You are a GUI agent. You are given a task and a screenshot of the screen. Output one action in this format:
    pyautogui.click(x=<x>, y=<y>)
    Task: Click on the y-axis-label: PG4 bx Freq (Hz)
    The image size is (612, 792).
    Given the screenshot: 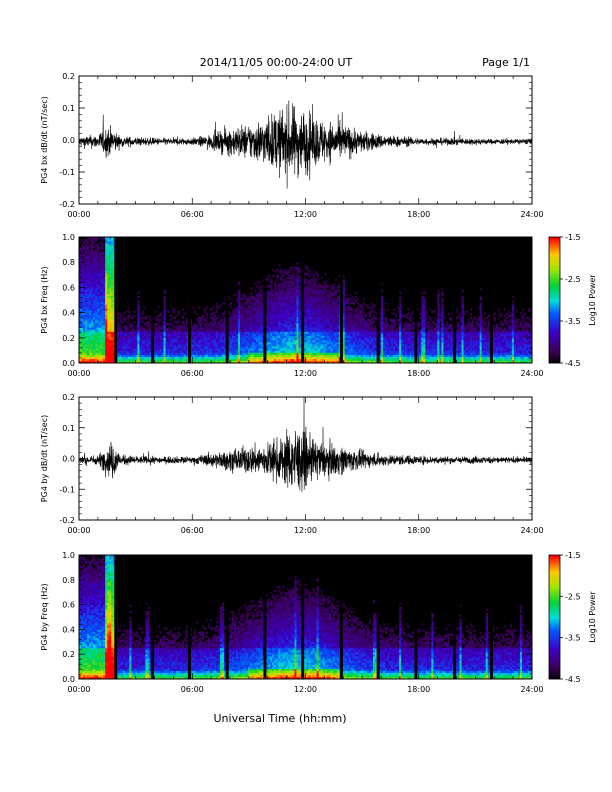 What is the action you would take?
    pyautogui.click(x=44, y=299)
    